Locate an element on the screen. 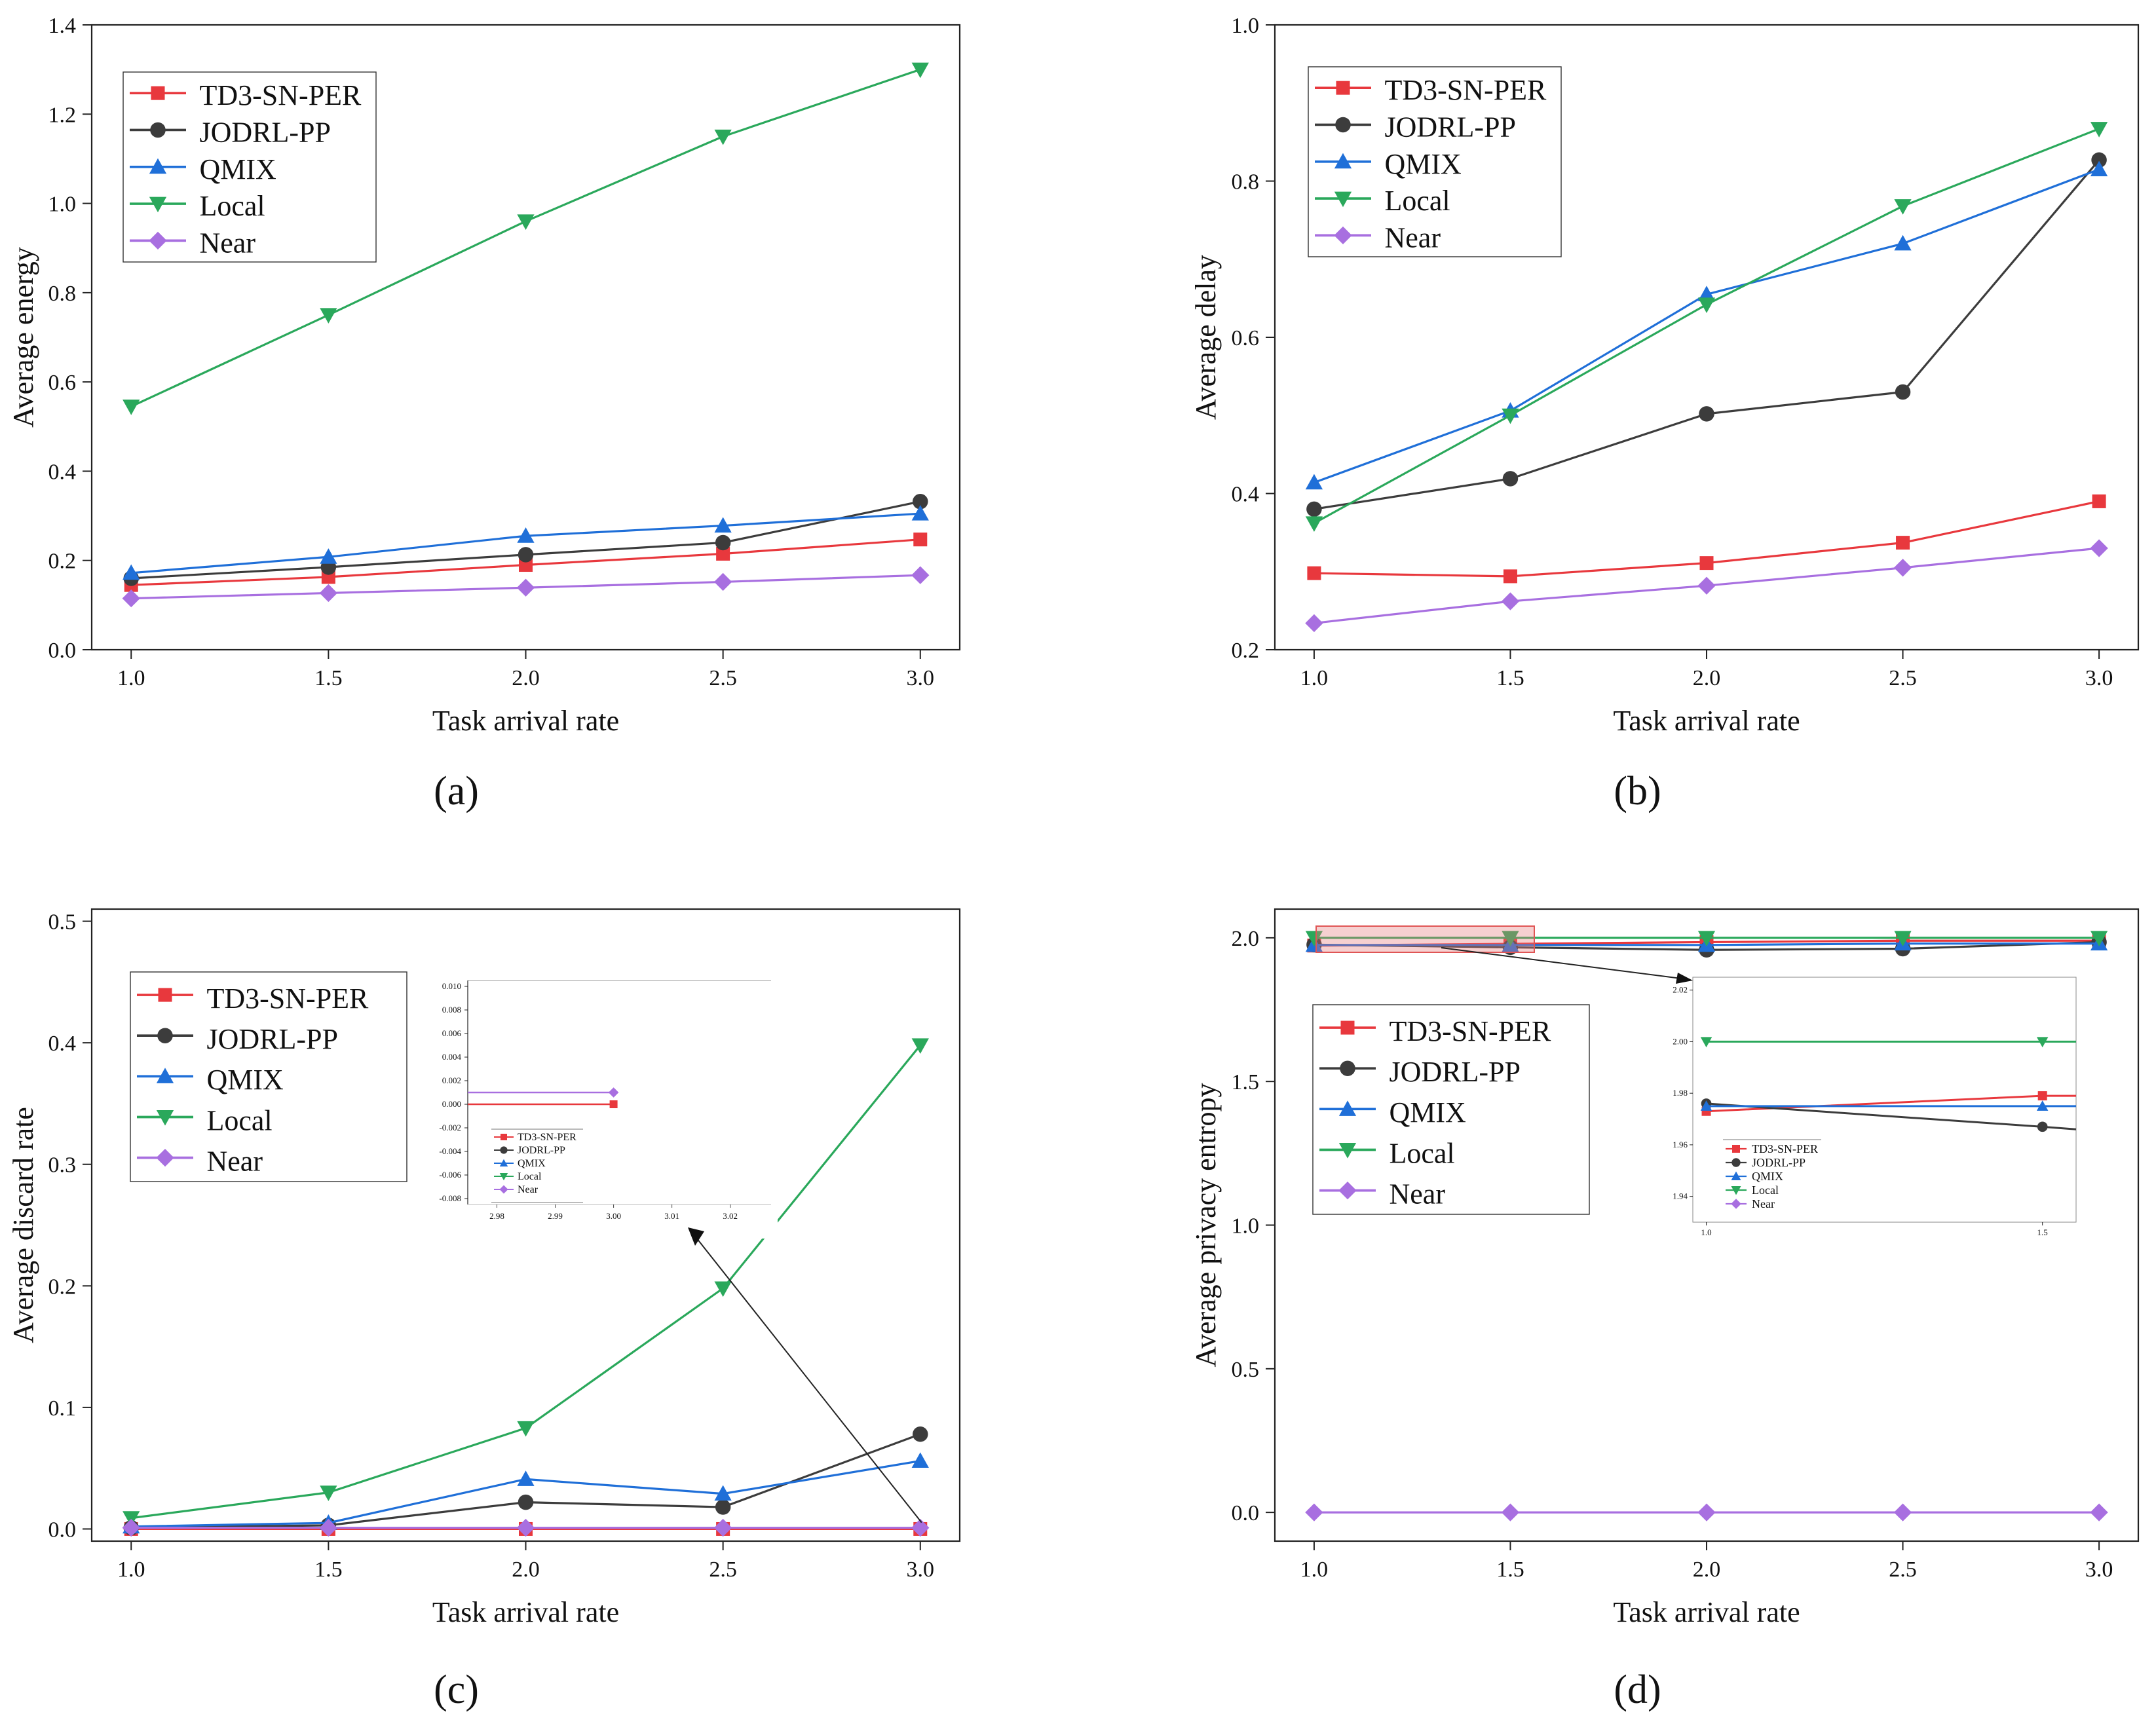  x-tick-label: 2.5 is located at coordinates (1903, 1570).